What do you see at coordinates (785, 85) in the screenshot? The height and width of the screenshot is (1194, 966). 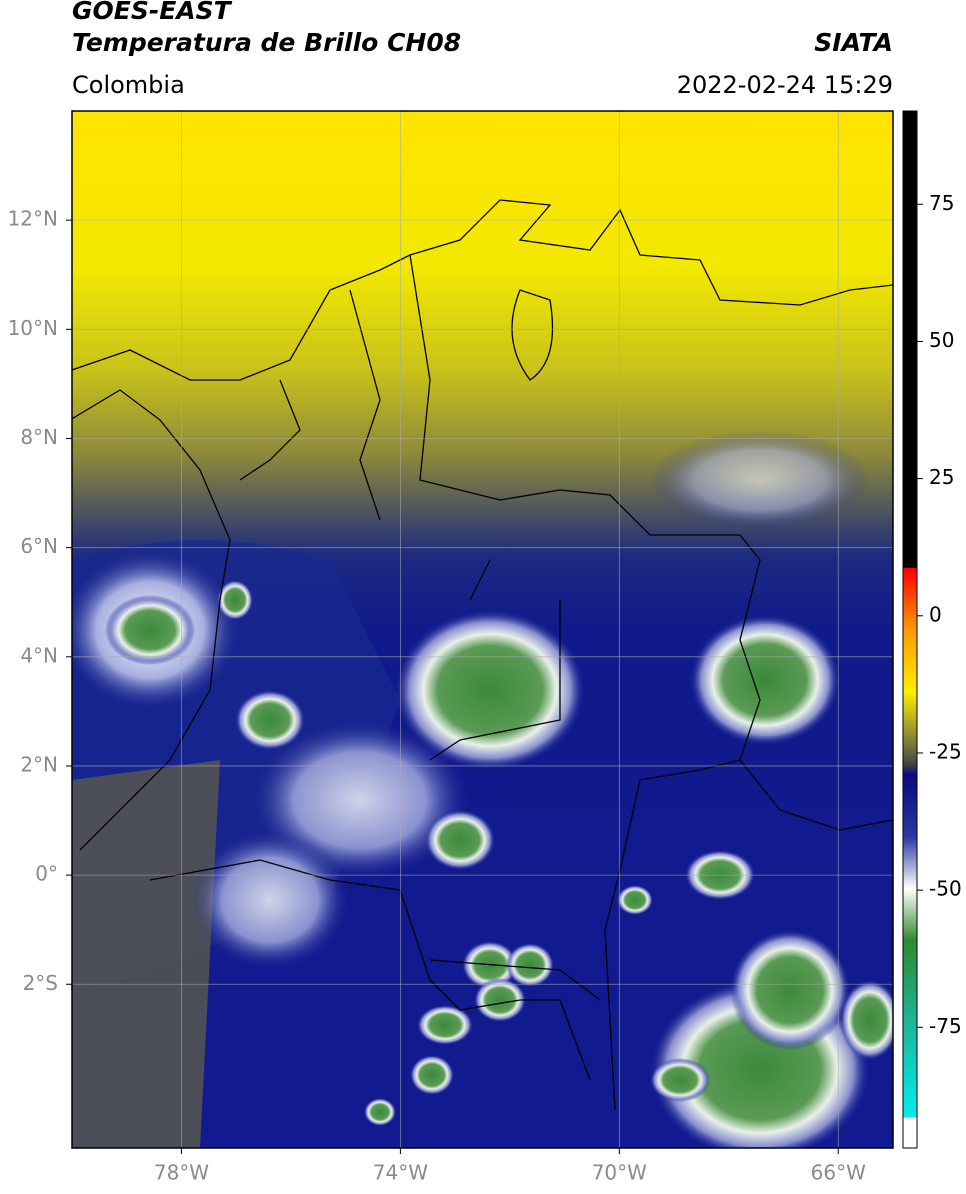 I see `timestamp: 2022-02-24 15:29` at bounding box center [785, 85].